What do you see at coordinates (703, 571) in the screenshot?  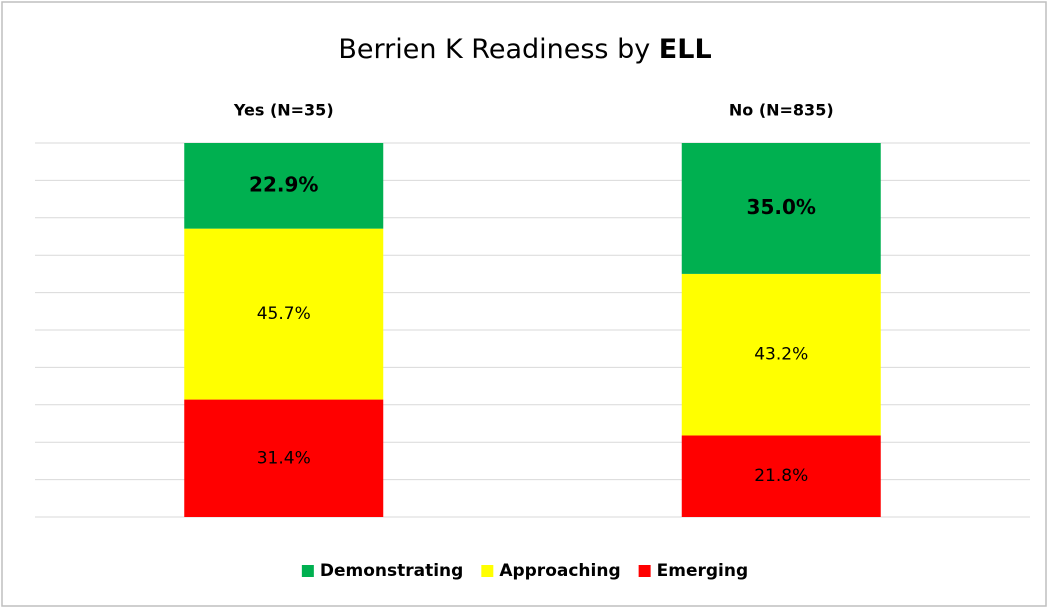 I see `legend-label: Emerging` at bounding box center [703, 571].